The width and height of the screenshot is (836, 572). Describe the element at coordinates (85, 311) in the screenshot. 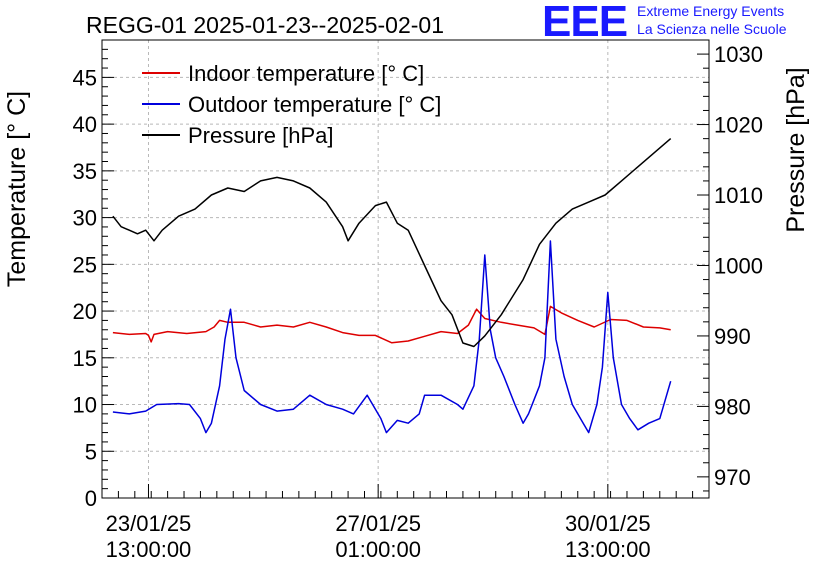

I see `y-tick-label: 20` at that location.